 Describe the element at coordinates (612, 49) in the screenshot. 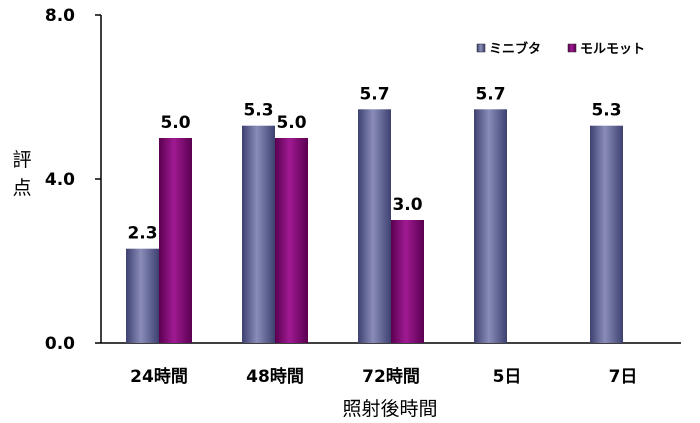

I see `legend-label-series-2: モルモット` at that location.